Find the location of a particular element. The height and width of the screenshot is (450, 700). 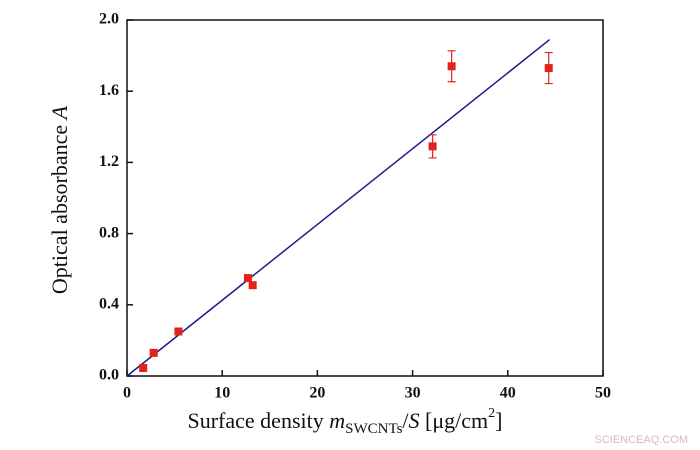

x-label-part: m is located at coordinates (337, 420).